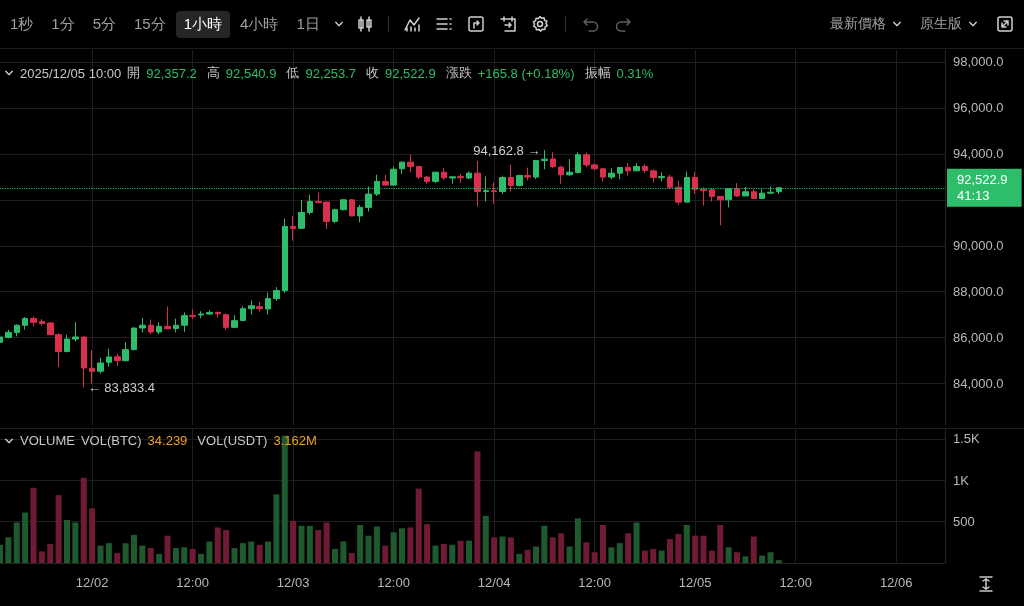 This screenshot has height=606, width=1024. What do you see at coordinates (695, 582) in the screenshot?
I see `x-tick-label: 12/05` at bounding box center [695, 582].